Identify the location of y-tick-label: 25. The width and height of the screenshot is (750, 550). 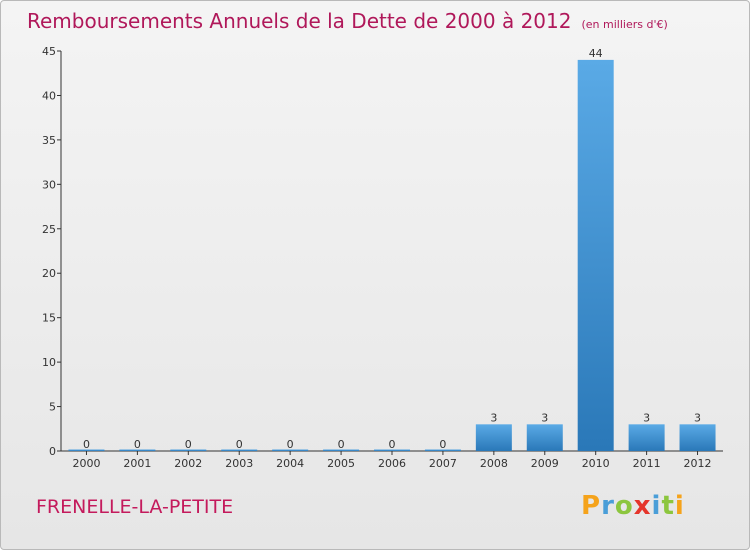
(49, 229).